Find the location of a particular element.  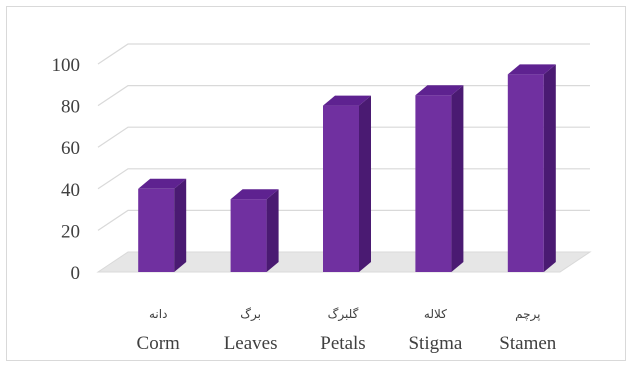

y-tick-label: 100 is located at coordinates (66, 65).